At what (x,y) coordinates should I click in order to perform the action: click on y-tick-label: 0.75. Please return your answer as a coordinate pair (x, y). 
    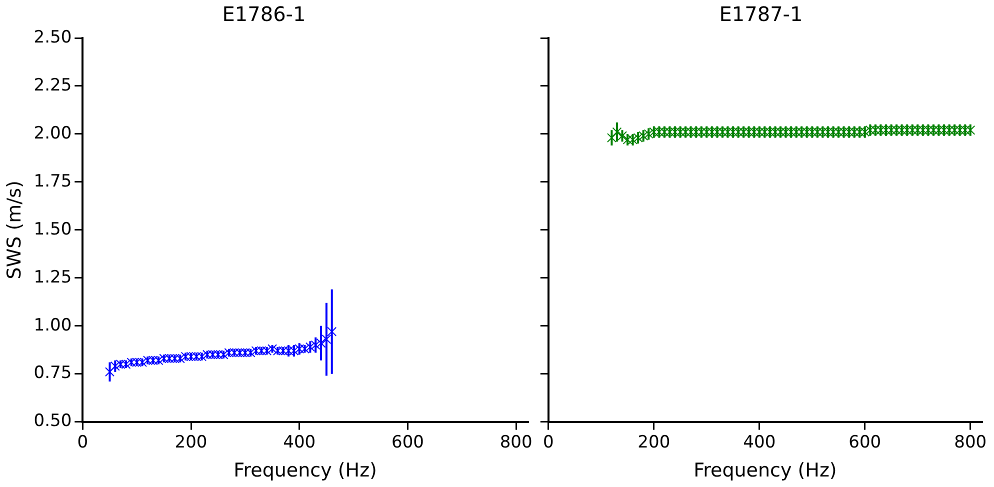
    Looking at the image, I should click on (53, 373).